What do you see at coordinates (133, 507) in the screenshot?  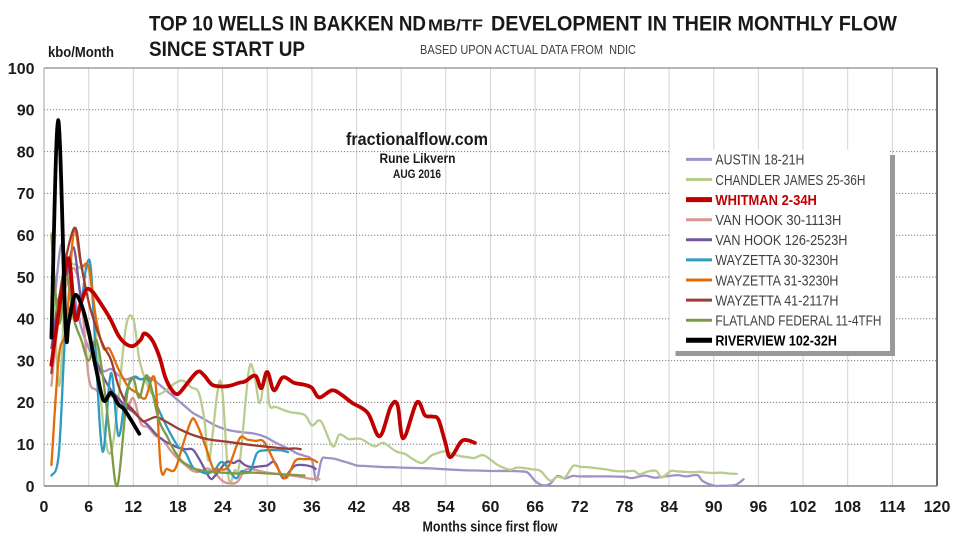 I see `svg-text: 12` at bounding box center [133, 507].